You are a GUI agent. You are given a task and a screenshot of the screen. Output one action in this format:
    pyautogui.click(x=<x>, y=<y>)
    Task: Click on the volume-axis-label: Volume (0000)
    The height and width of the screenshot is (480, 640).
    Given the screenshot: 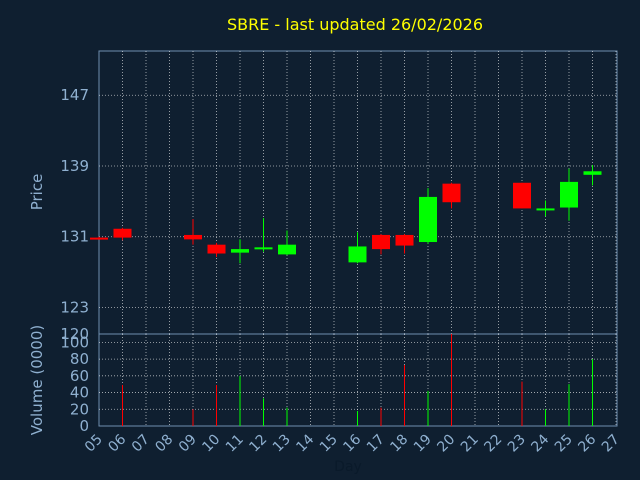 What is the action you would take?
    pyautogui.click(x=37, y=380)
    